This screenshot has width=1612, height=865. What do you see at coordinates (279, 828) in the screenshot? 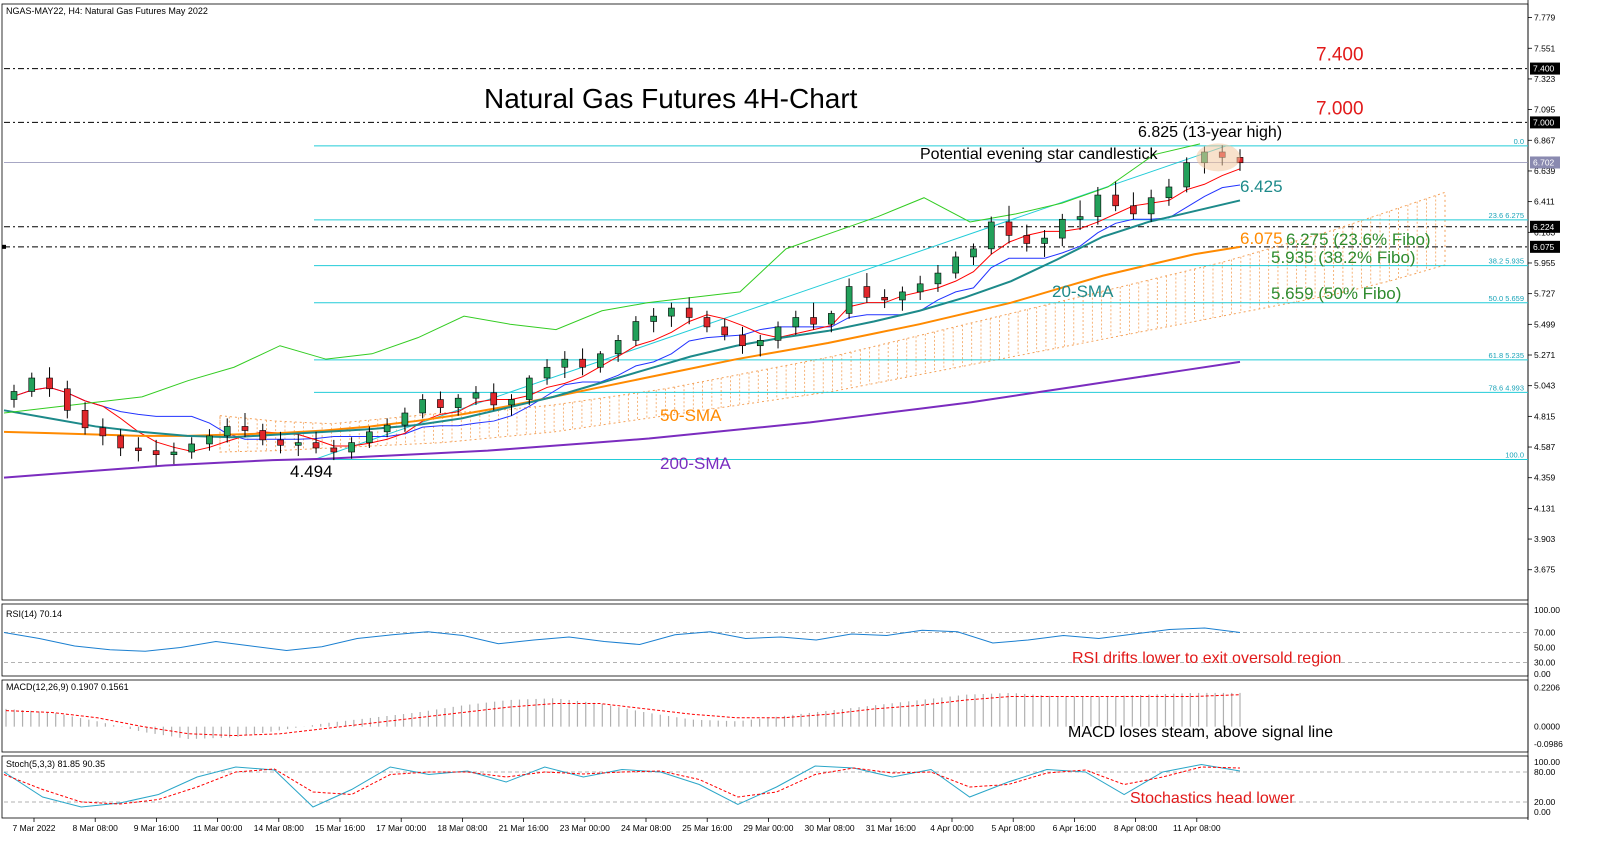
I see `time-tick-label: 14 Mar 08:00` at bounding box center [279, 828].